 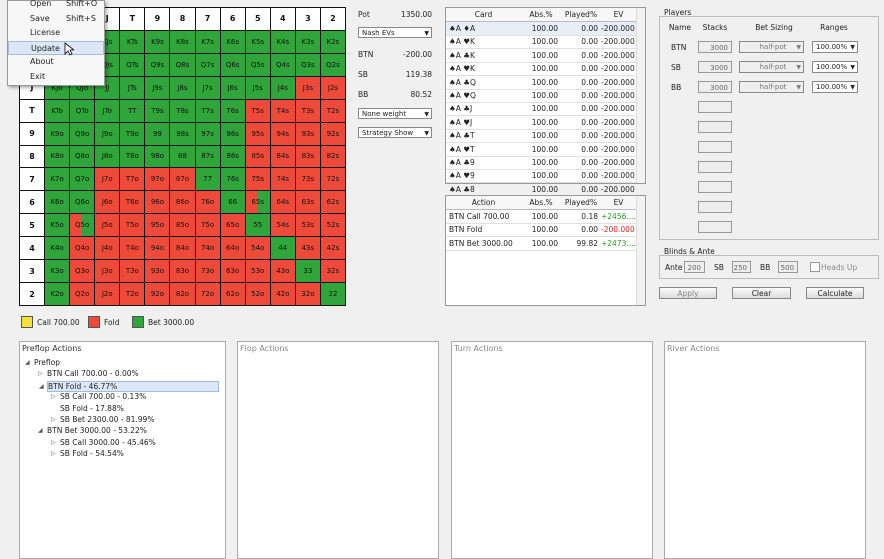 What do you see at coordinates (541, 176) in the screenshot?
I see `table-row: ♠A ♥9 100.00 0.00 -200.000` at bounding box center [541, 176].